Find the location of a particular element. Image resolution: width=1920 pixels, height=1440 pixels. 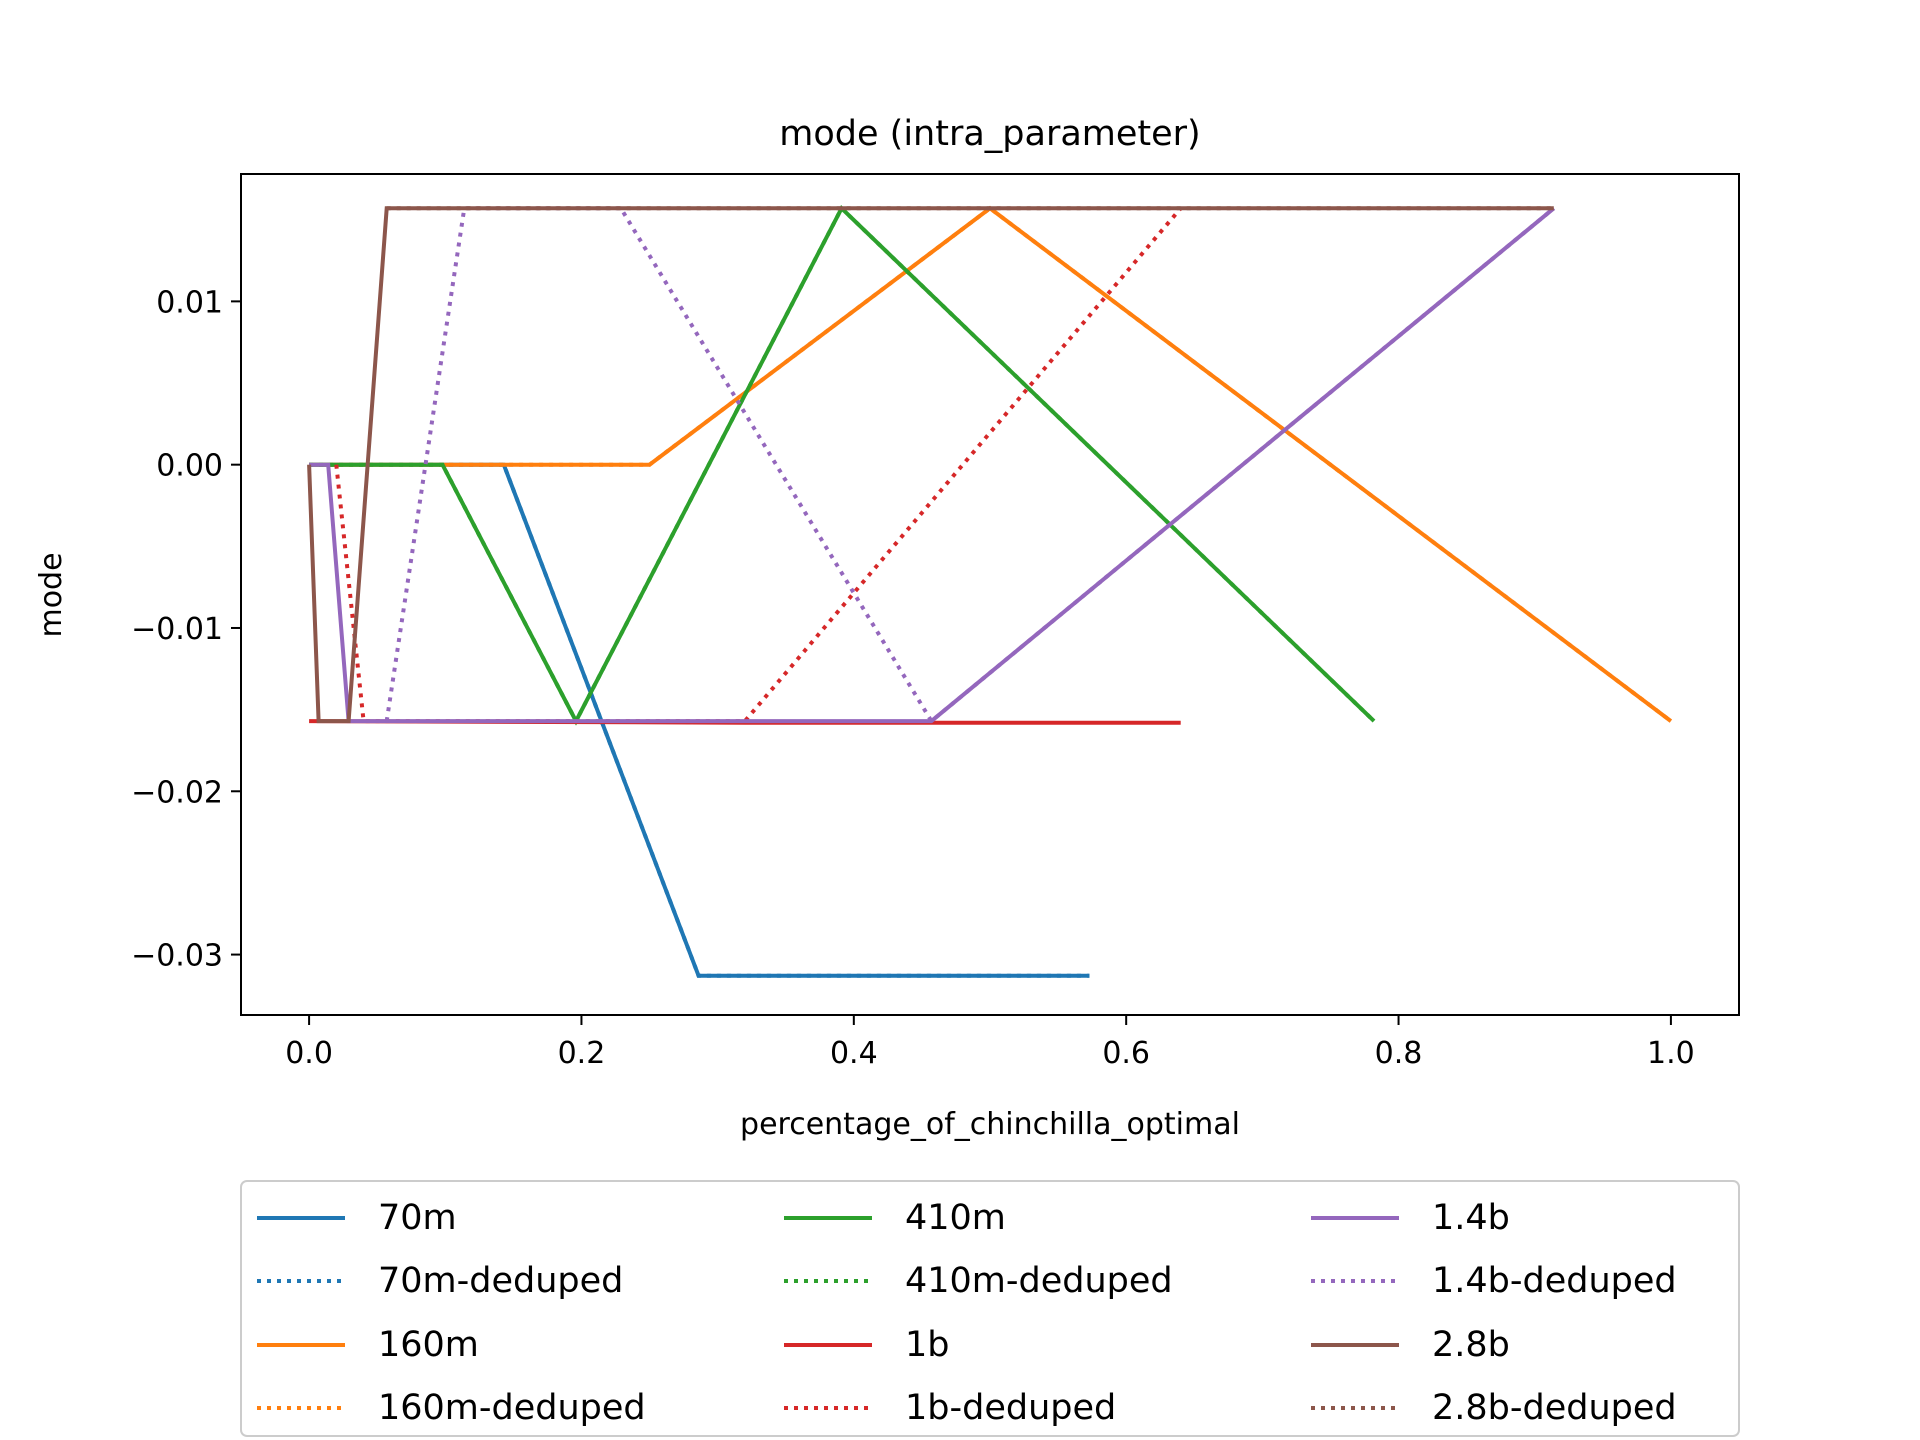

legend-label-70m: 70m is located at coordinates (417, 1218).